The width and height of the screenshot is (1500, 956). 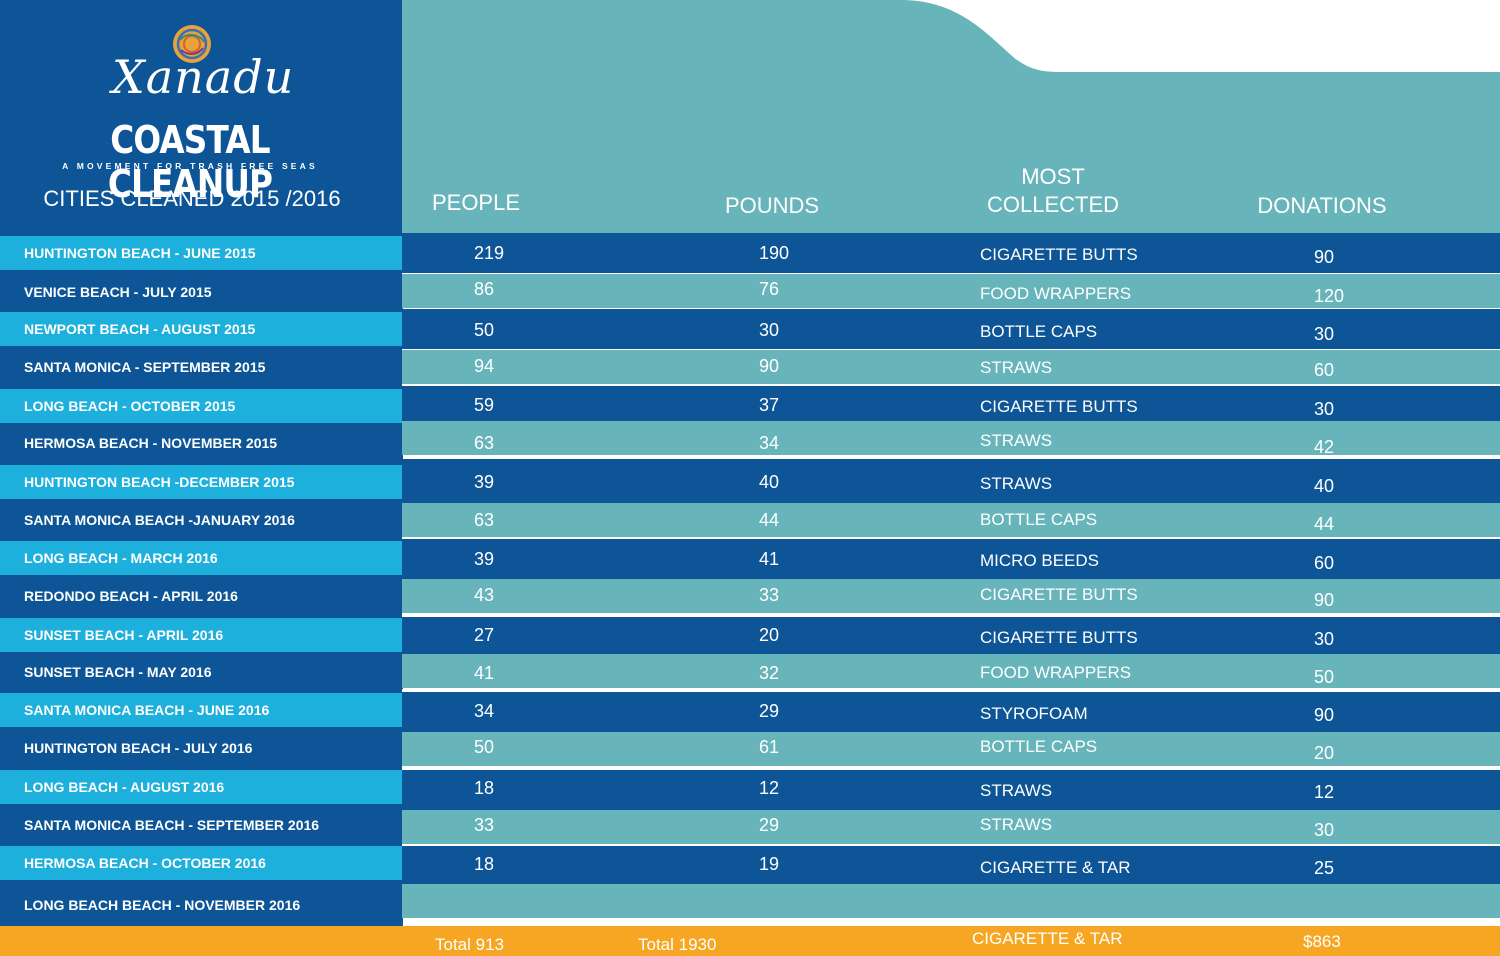 I want to click on city-label: REDONDO BEACH - APRIL 2016, so click(x=201, y=596).